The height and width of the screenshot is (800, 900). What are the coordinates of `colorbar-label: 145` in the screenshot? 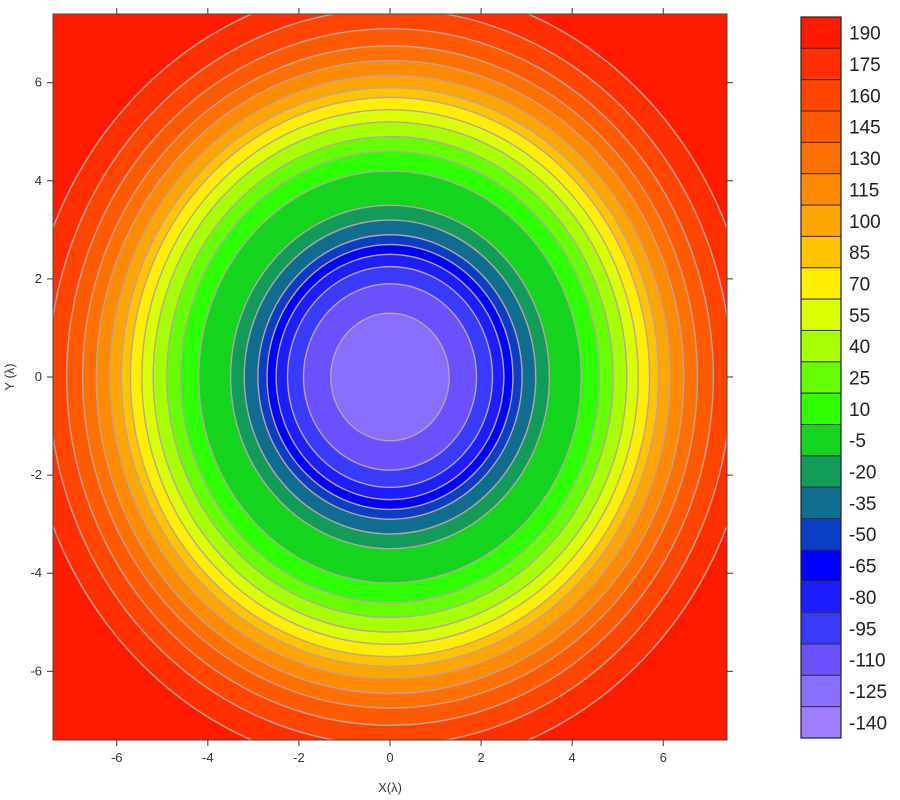 It's located at (865, 128).